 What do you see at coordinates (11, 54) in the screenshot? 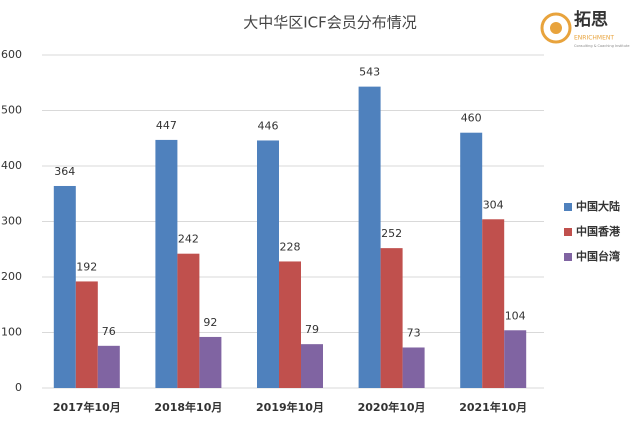
I see `y-tick-label: 600` at bounding box center [11, 54].